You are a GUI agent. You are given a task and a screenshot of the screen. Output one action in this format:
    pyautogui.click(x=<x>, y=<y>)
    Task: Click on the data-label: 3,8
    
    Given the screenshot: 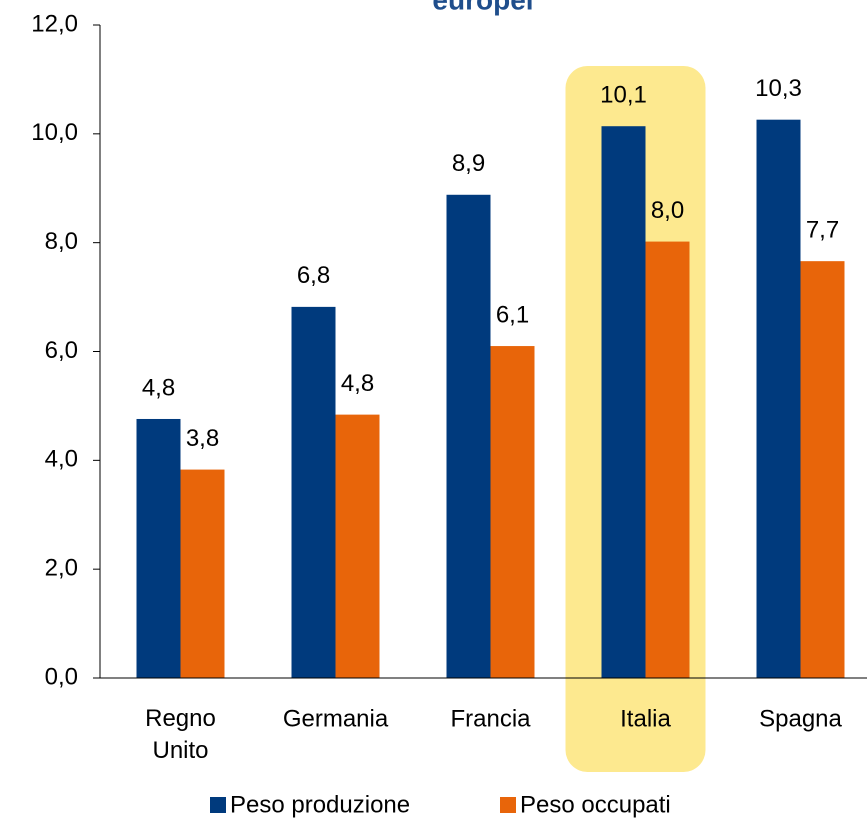 What is the action you would take?
    pyautogui.click(x=202, y=438)
    